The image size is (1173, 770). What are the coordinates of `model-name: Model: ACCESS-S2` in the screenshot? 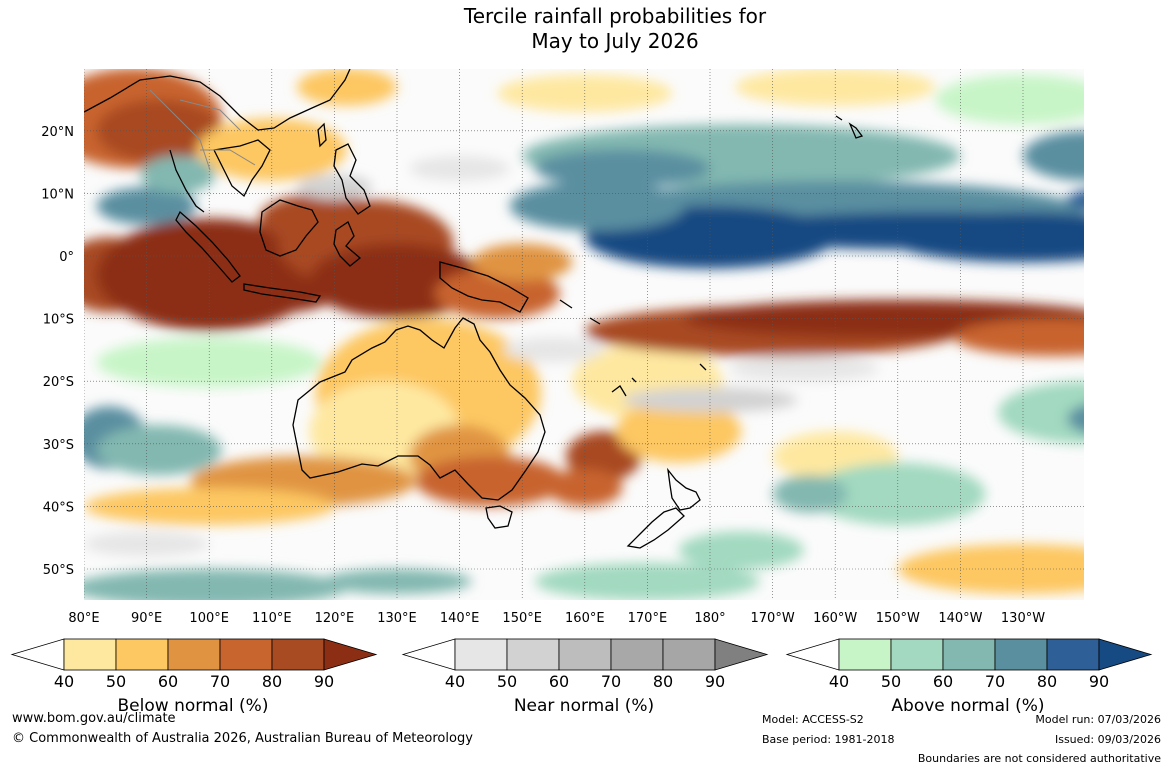 It's located at (813, 719).